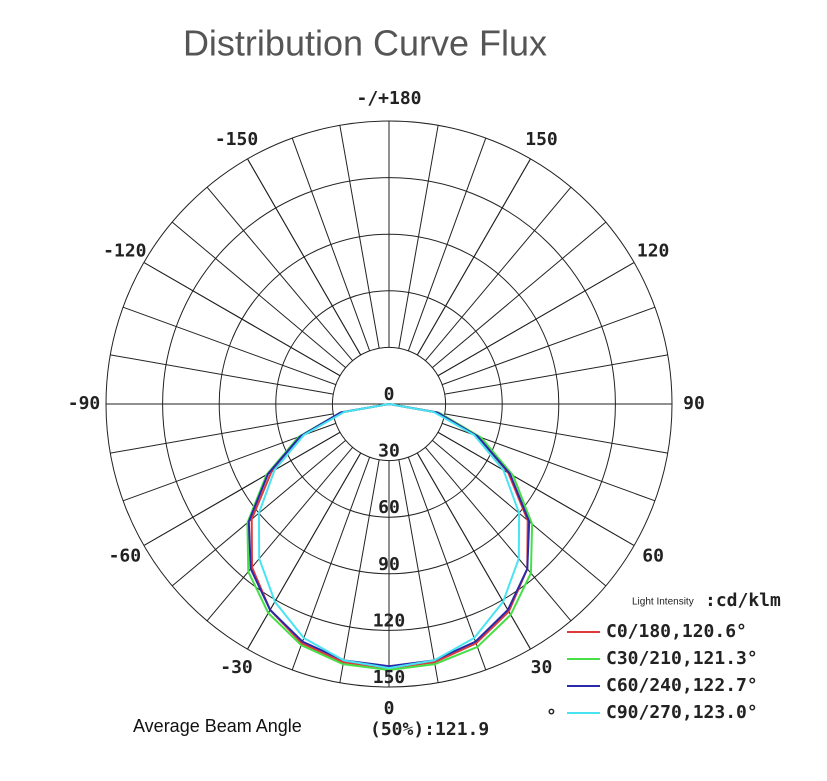  Describe the element at coordinates (389, 394) in the screenshot. I see `radial-tick-label: 0` at that location.